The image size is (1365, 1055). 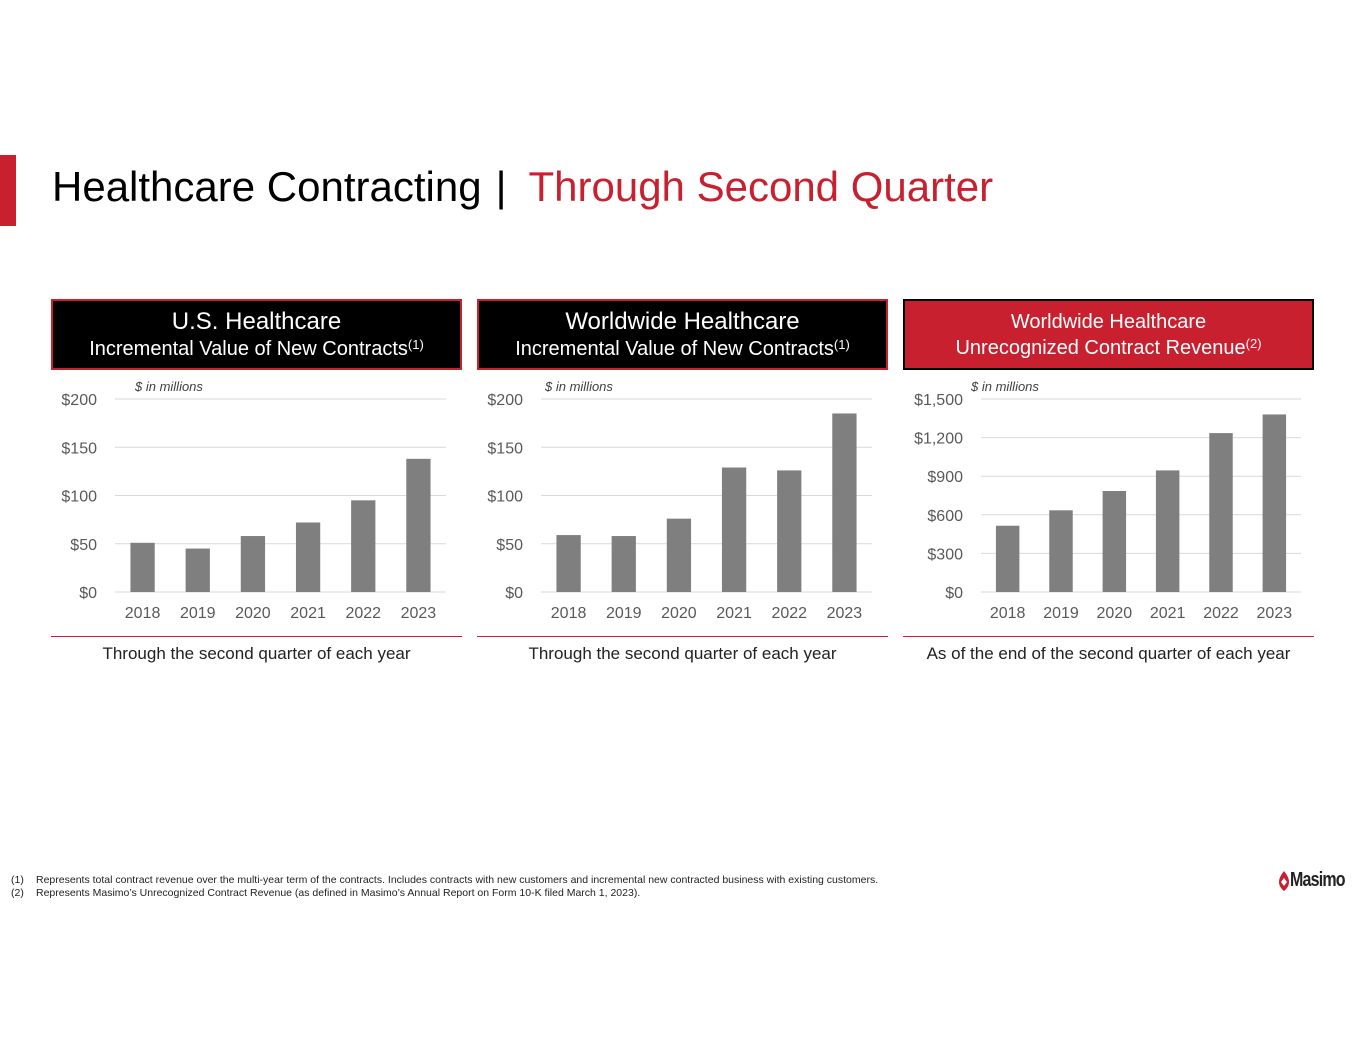 I want to click on y-tick-label: $900, so click(x=945, y=477).